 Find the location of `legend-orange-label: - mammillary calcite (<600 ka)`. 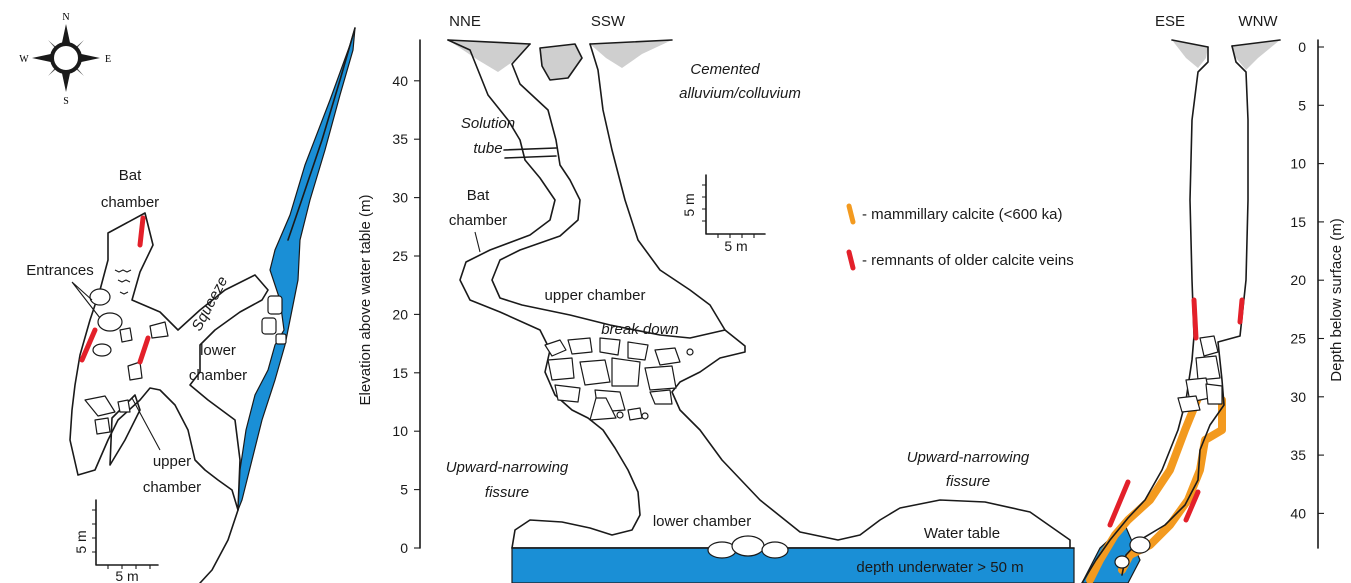

legend-orange-label: - mammillary calcite (<600 ka) is located at coordinates (962, 214).